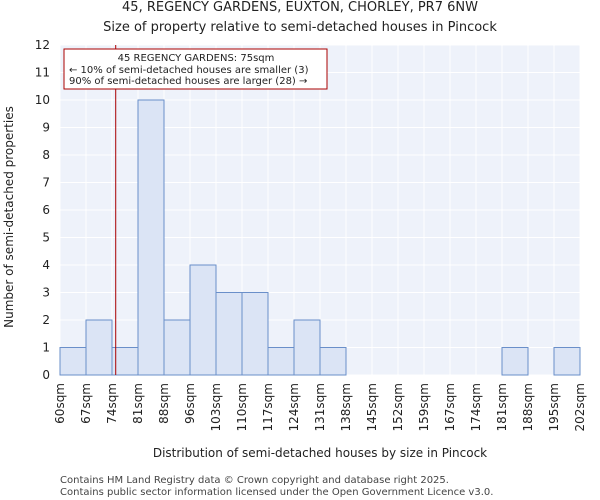 This screenshot has width=600, height=500. Describe the element at coordinates (46, 128) in the screenshot. I see `y-tick-label: 9` at that location.